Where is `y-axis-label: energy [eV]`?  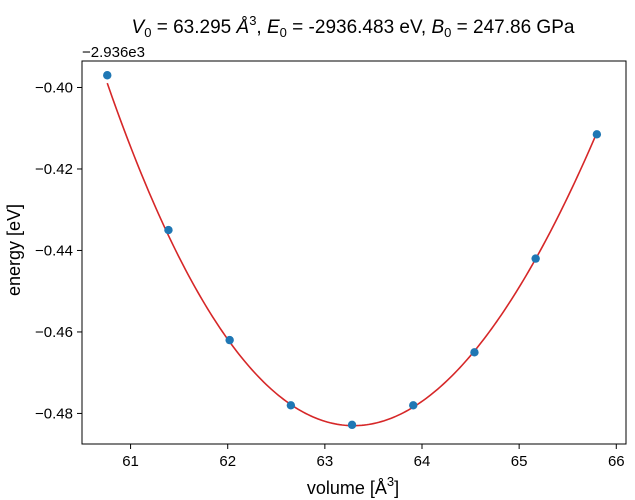 y-axis-label: energy [eV] is located at coordinates (14, 250).